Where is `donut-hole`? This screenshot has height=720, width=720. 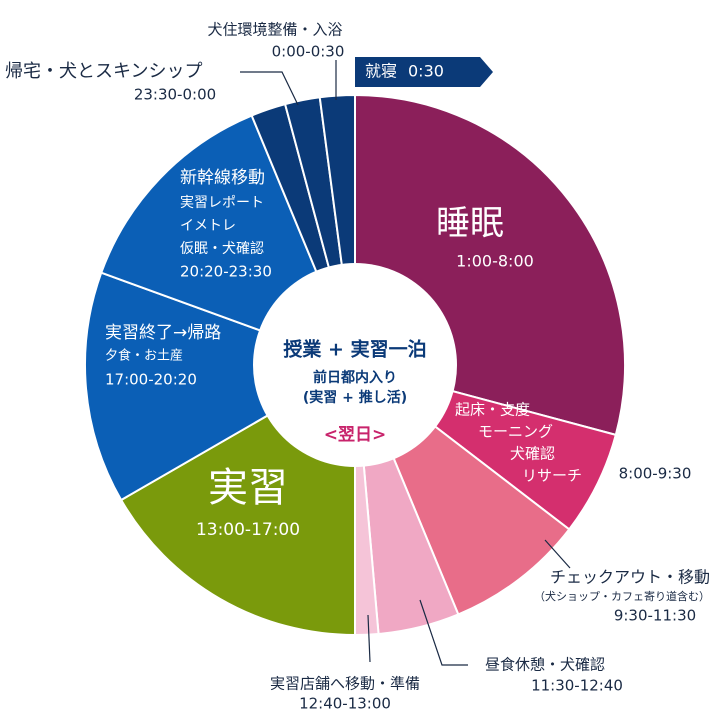 donut-hole is located at coordinates (355, 365).